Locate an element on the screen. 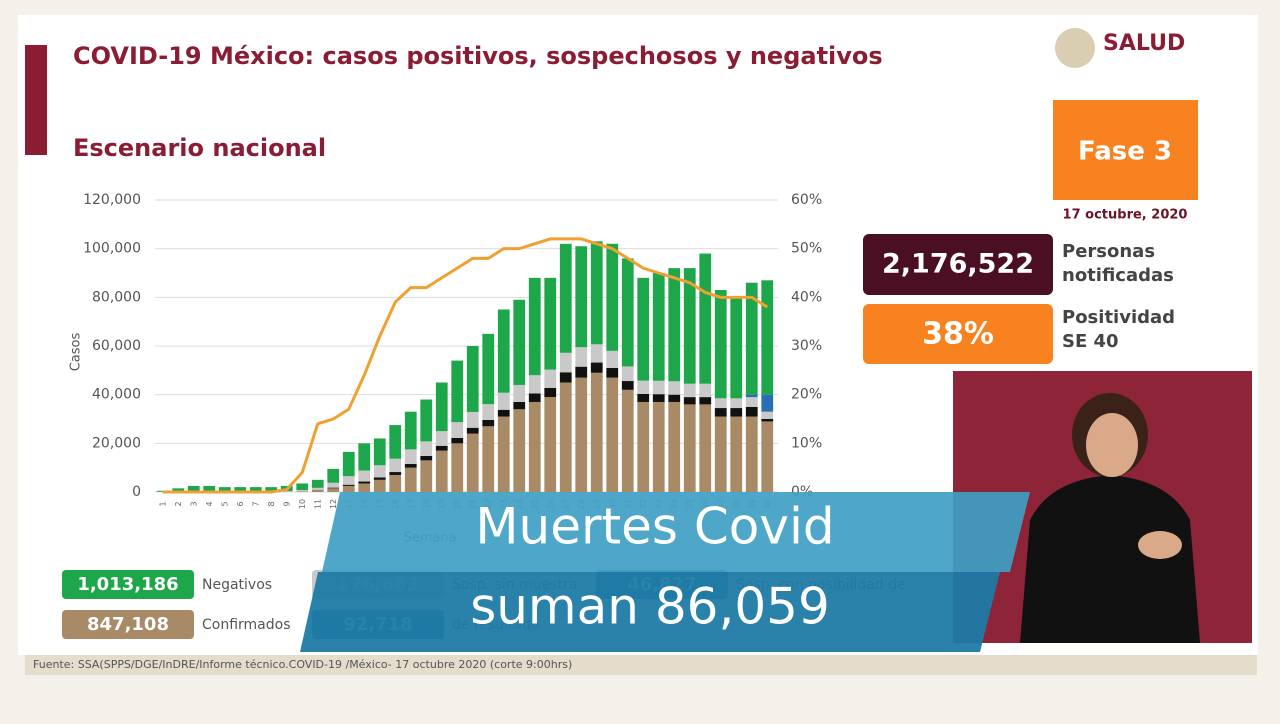 Image resolution: width=1280 pixels, height=724 pixels. interpreter-face is located at coordinates (1112, 445).